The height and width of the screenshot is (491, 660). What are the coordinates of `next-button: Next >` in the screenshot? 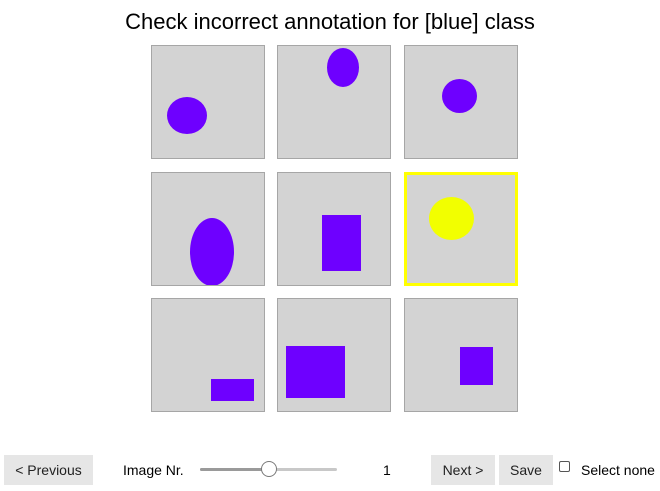 It's located at (463, 470).